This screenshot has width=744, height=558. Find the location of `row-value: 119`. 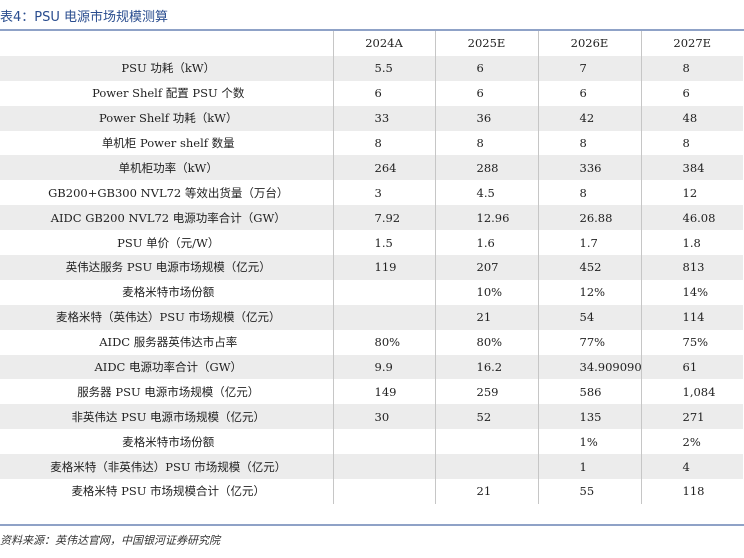

row-value: 119 is located at coordinates (384, 267).